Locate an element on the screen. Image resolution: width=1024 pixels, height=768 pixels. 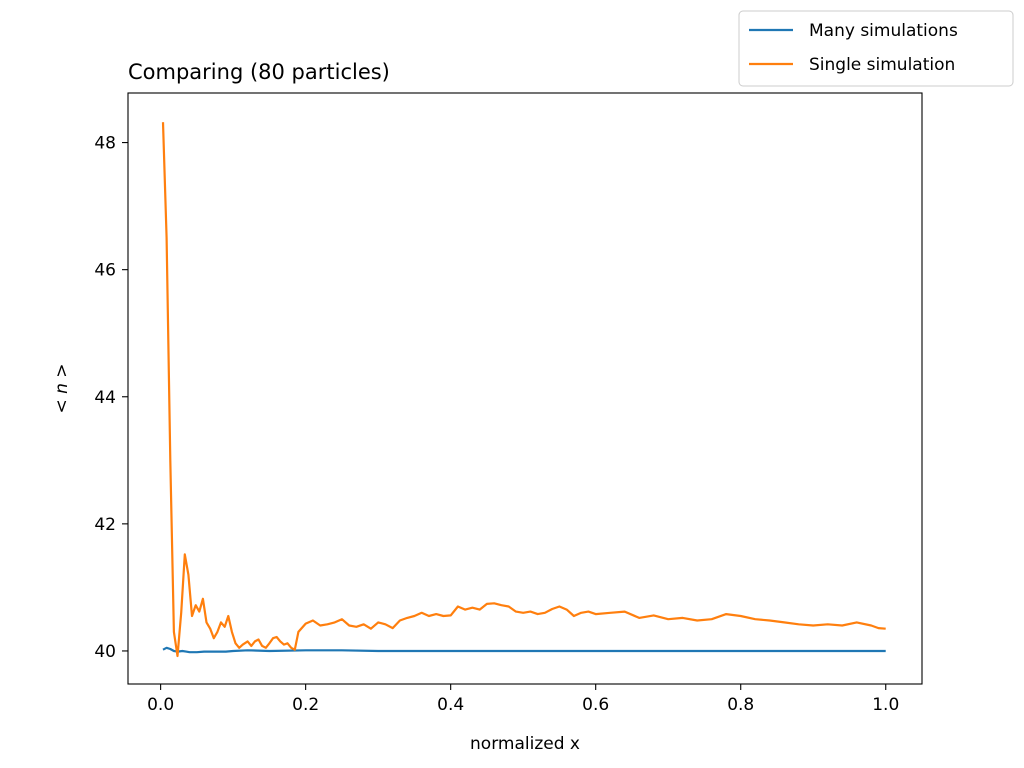
x-tick-label: 0.2 is located at coordinates (305, 705).